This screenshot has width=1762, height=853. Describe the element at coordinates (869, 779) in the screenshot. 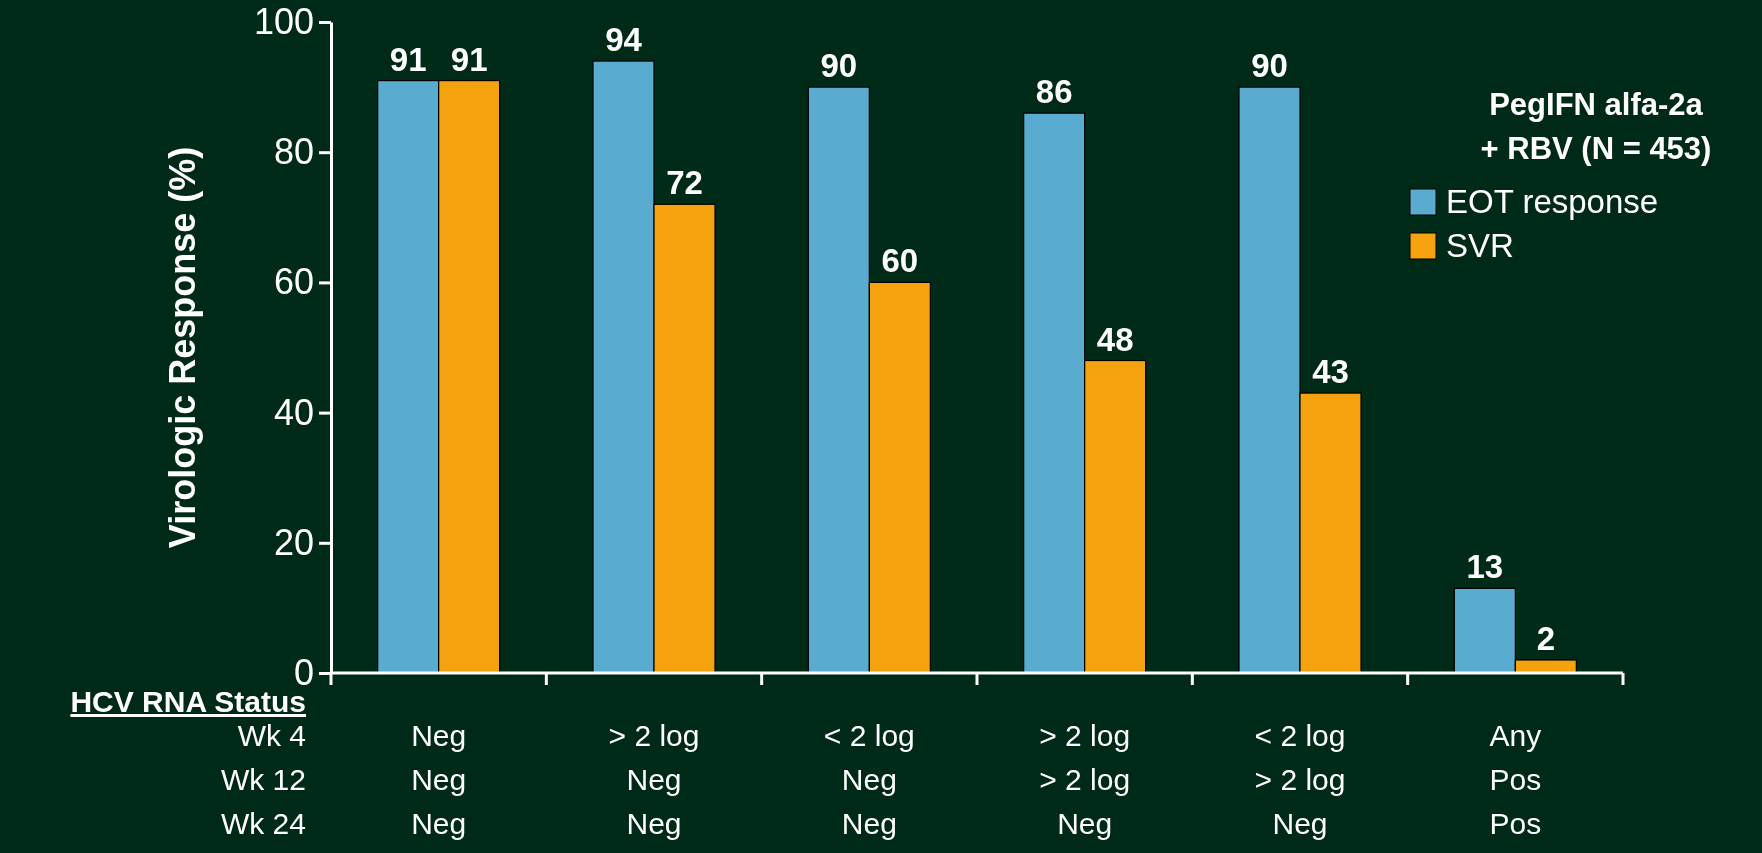

I see `x-tick-label: < 2 log Neg Neg` at that location.